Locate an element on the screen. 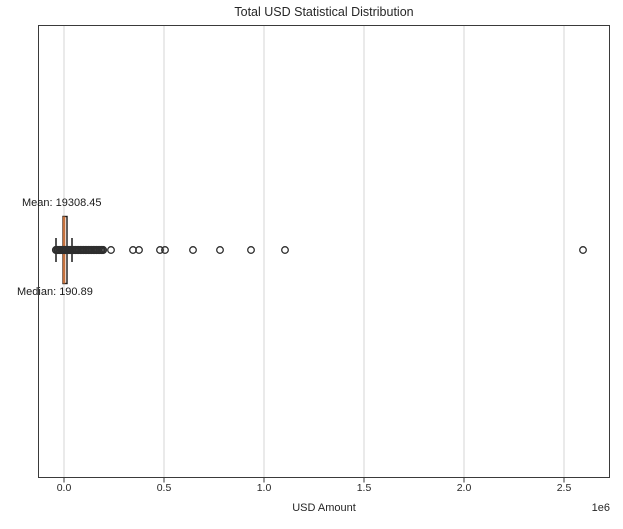  x-tick-label: 2.0 is located at coordinates (464, 488).